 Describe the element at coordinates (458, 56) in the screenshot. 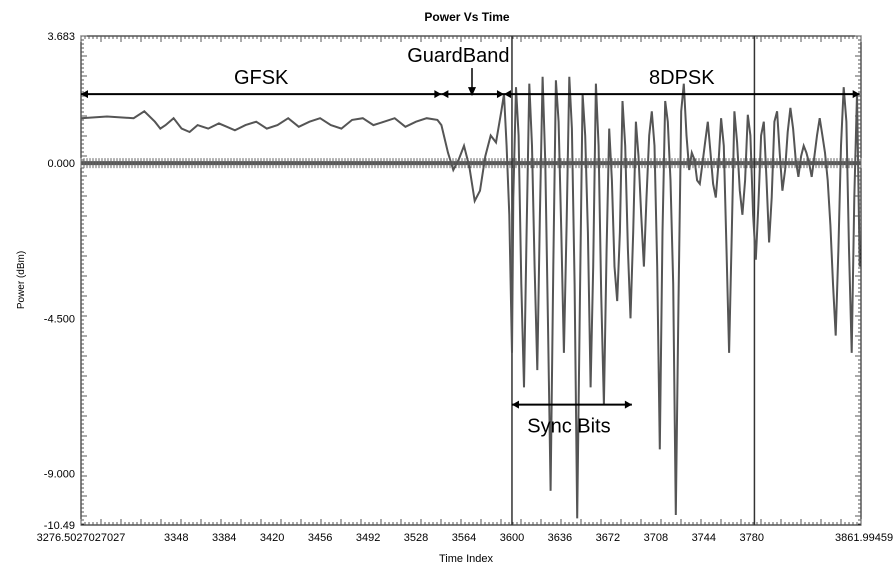

I see `annotation-label: GuardBand` at that location.